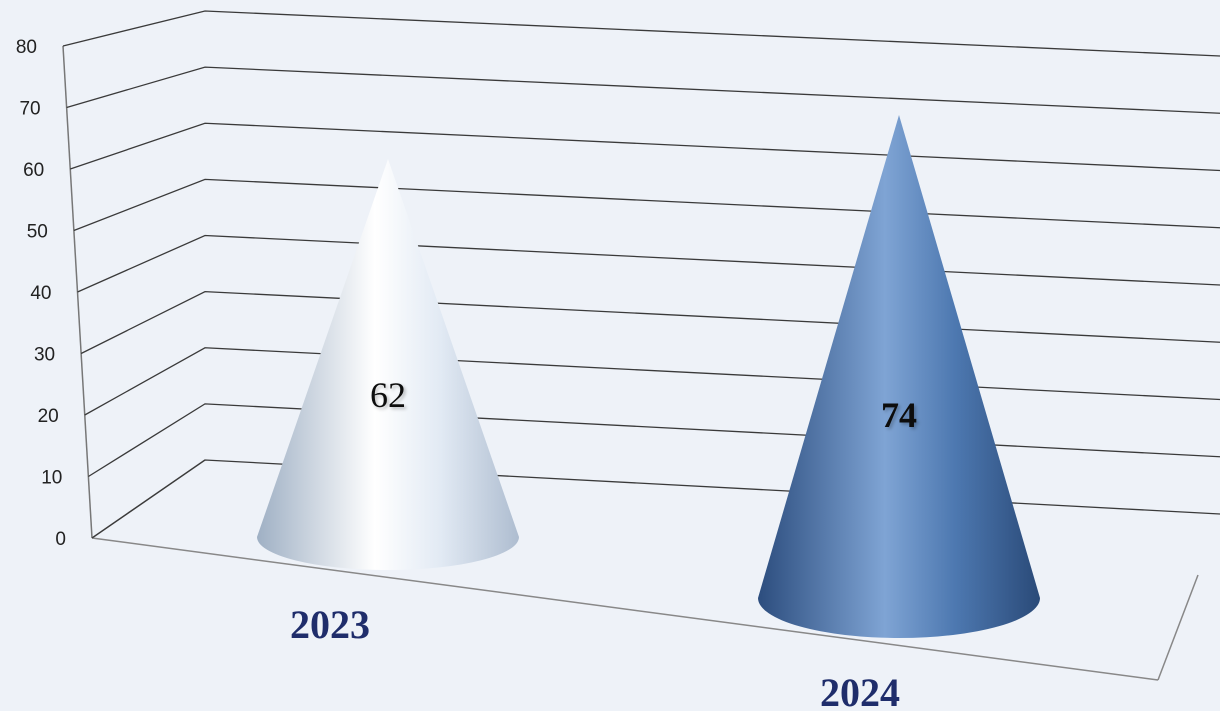  Describe the element at coordinates (899, 415) in the screenshot. I see `data-label-2024: 74` at that location.